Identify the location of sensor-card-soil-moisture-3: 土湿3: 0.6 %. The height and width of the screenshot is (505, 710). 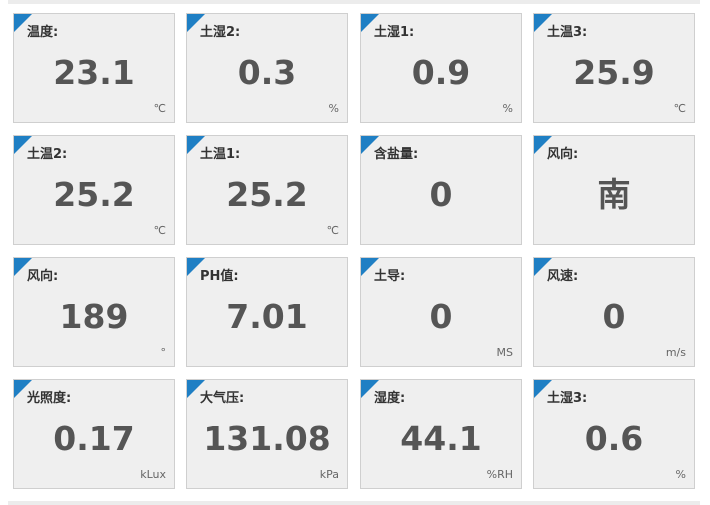
(614, 434).